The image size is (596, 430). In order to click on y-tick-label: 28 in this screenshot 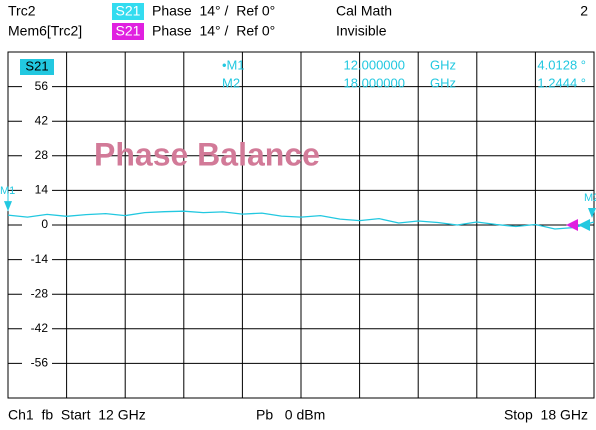, I will do `click(42, 155)`.